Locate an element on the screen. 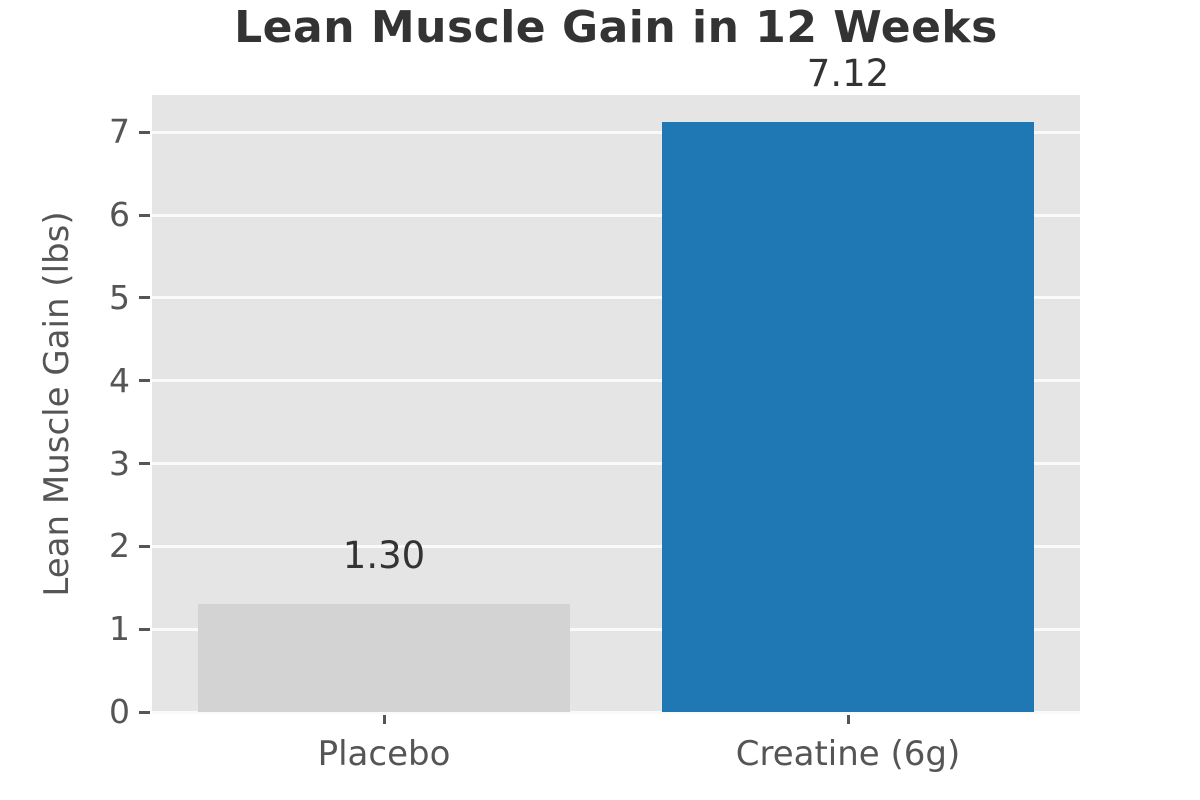  bar-value-label-1: 7.12 is located at coordinates (848, 74).